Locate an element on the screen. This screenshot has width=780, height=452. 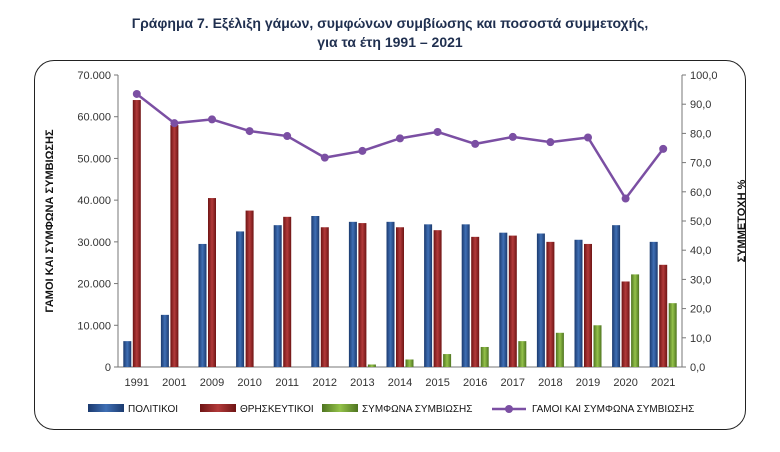
y-tick-label: 40.000 is located at coordinates (94, 201).